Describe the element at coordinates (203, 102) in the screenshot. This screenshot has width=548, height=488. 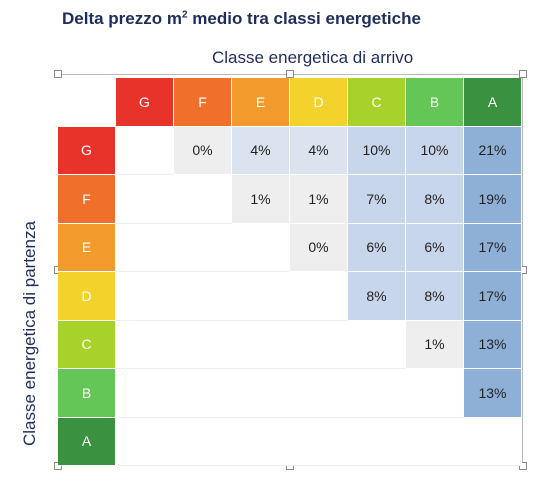
I see `column-header-f: F` at that location.